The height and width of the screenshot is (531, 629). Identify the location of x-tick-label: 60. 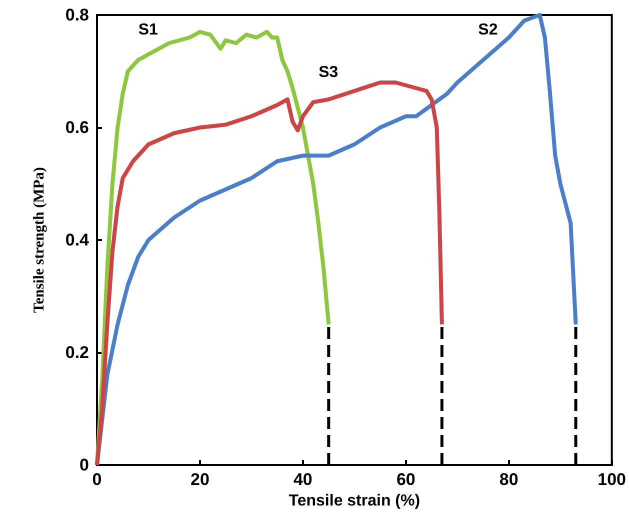
(406, 479).